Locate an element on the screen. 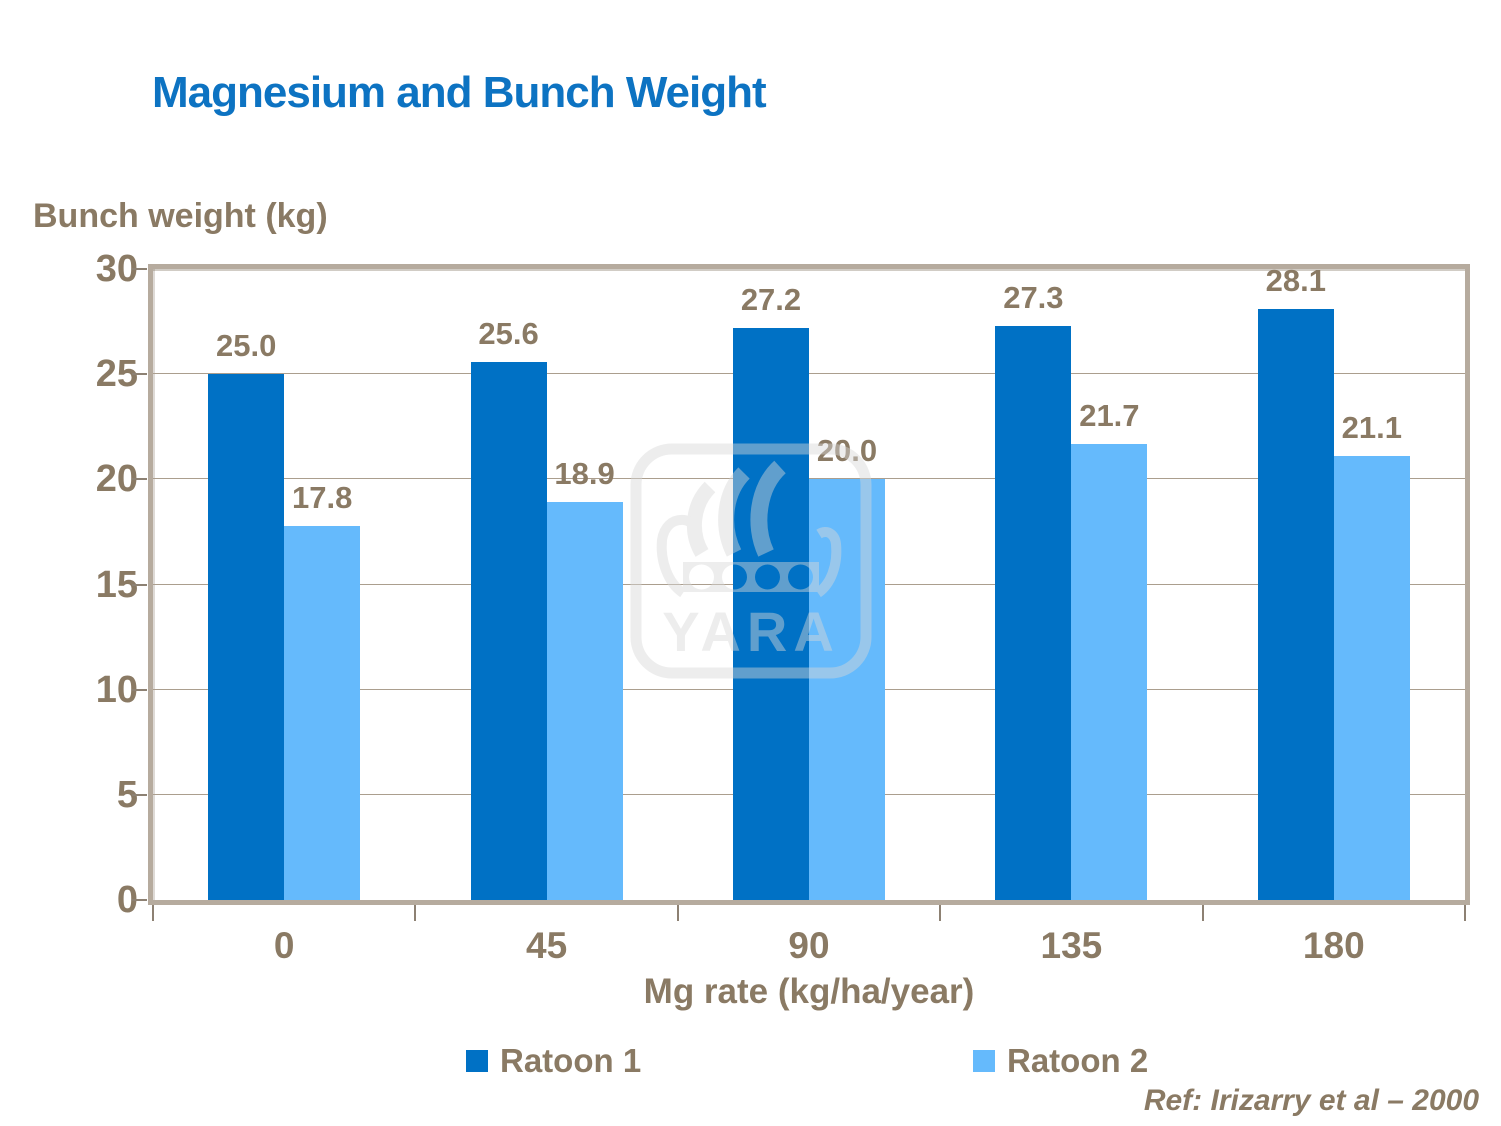 The height and width of the screenshot is (1126, 1501). y-tick-label: 15 is located at coordinates (116, 584).